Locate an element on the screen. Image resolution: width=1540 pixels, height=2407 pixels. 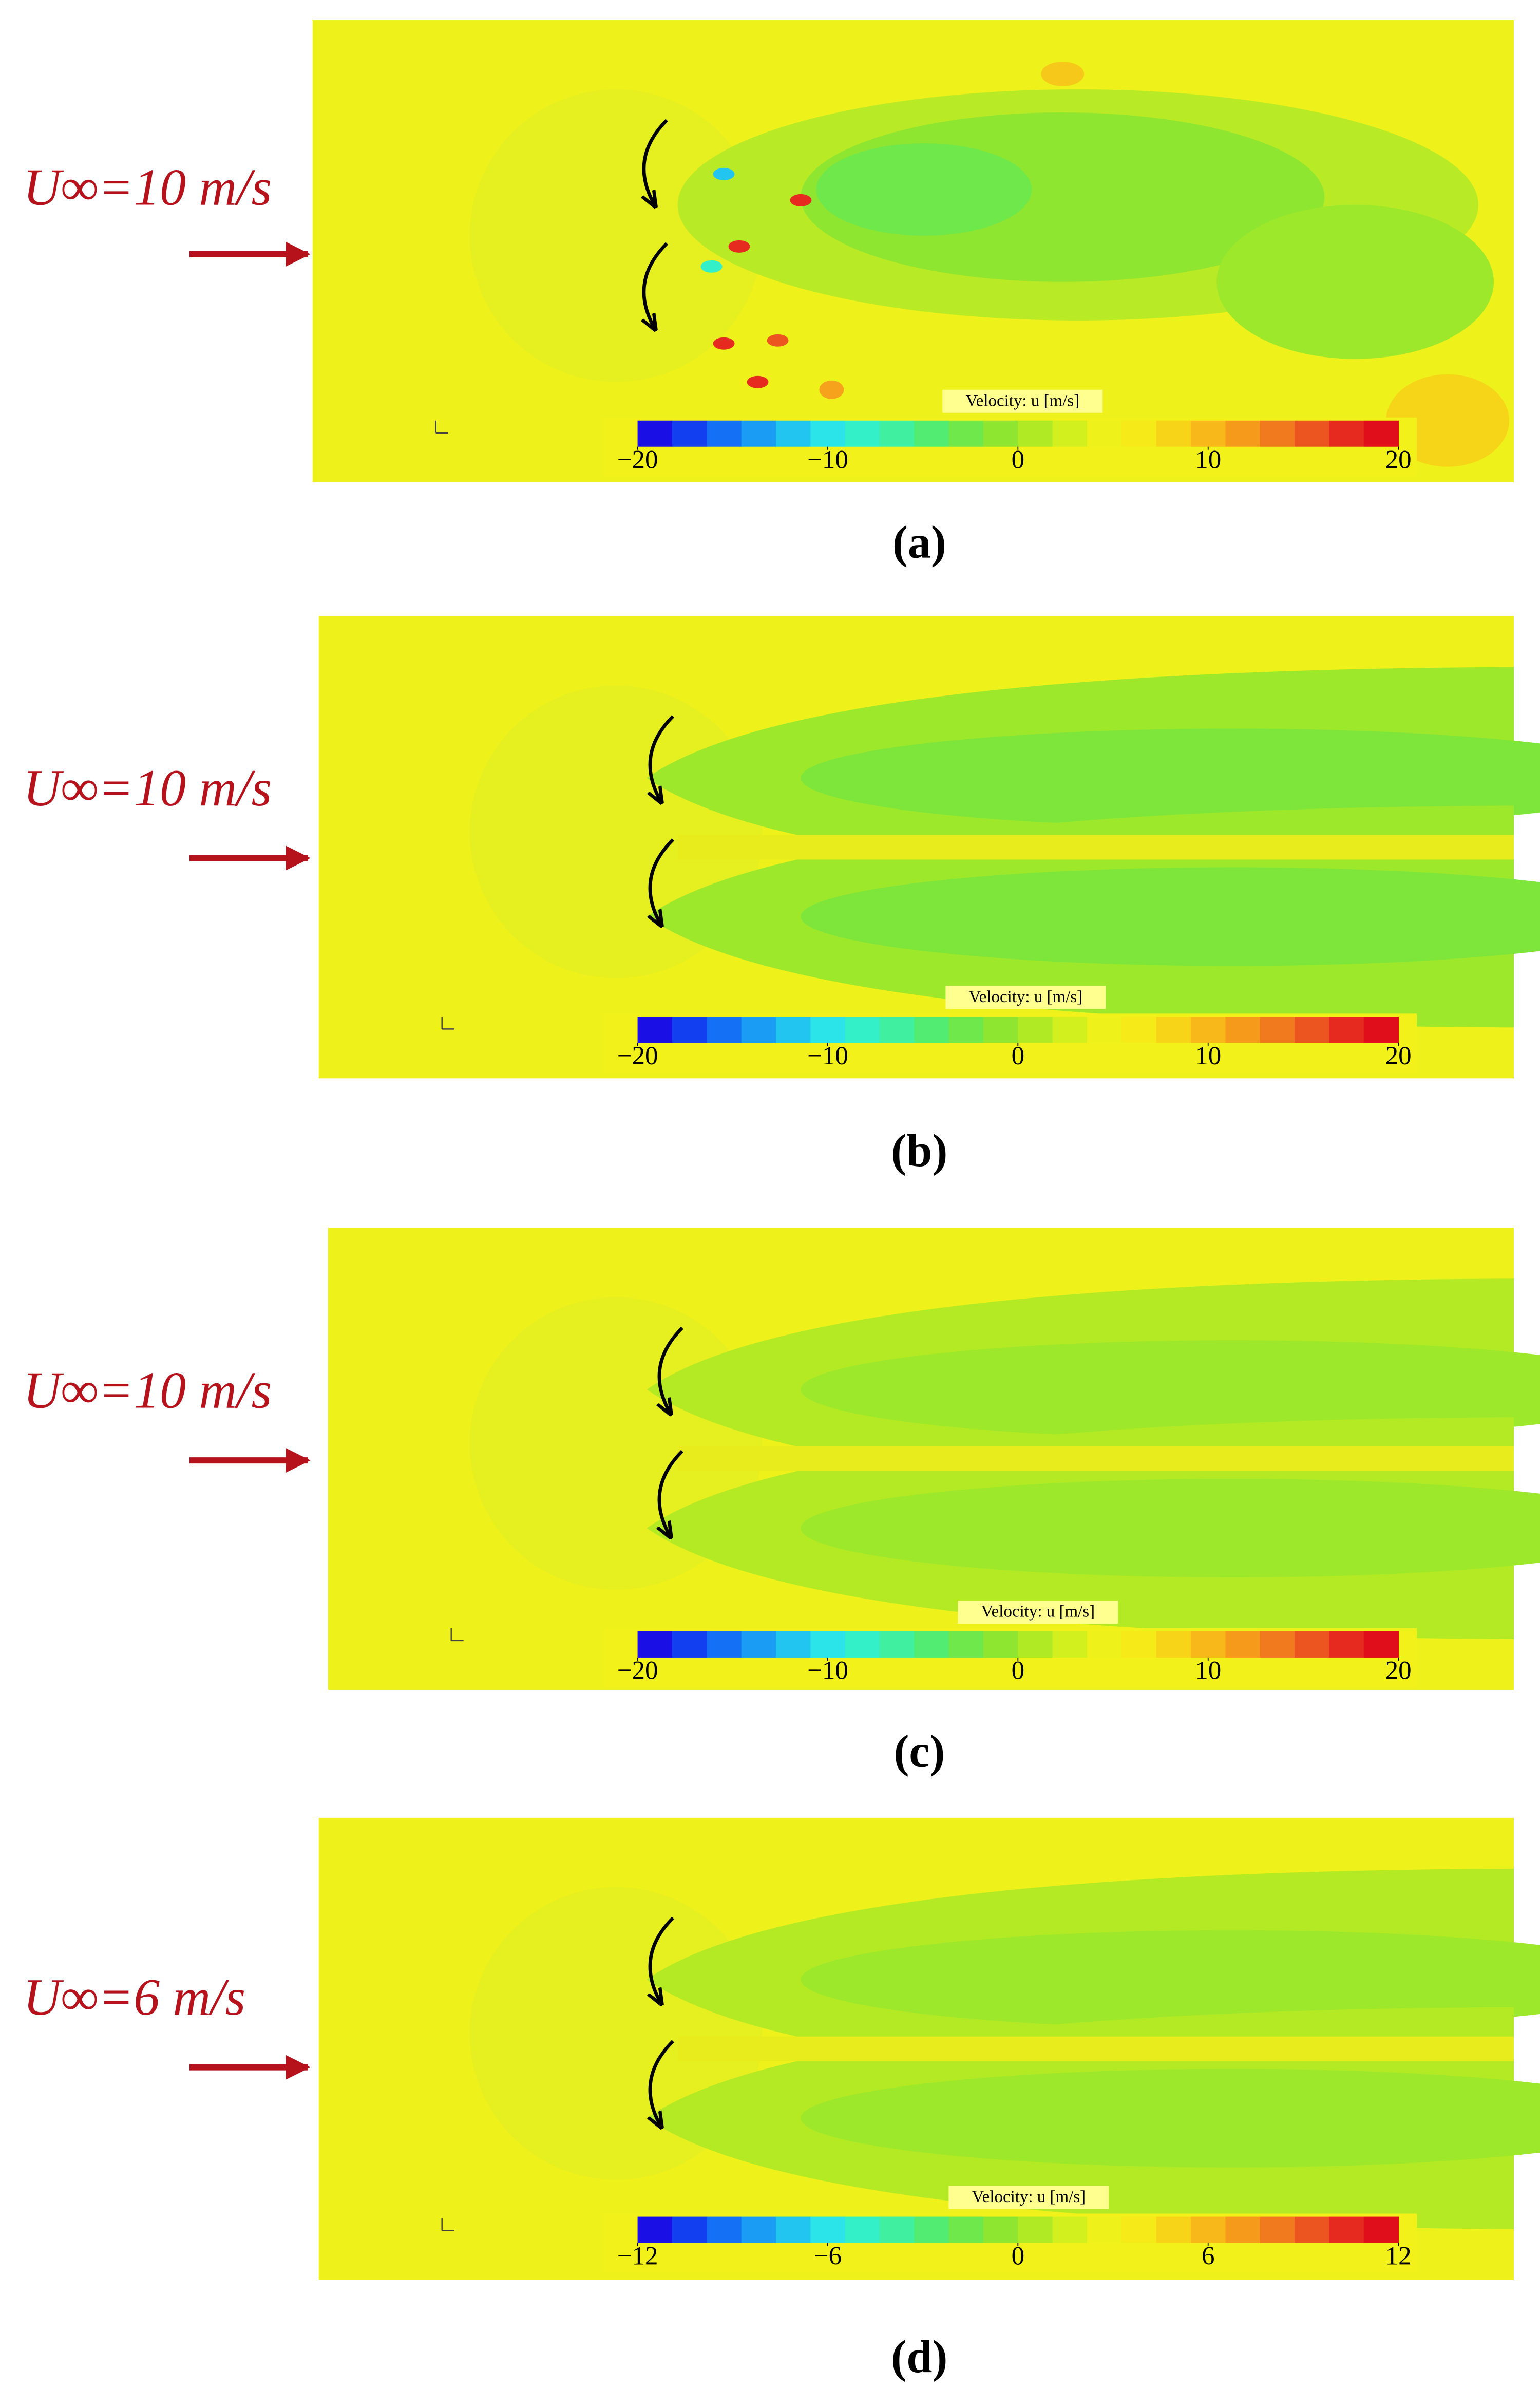
centre-gap is located at coordinates (1096, 1459).